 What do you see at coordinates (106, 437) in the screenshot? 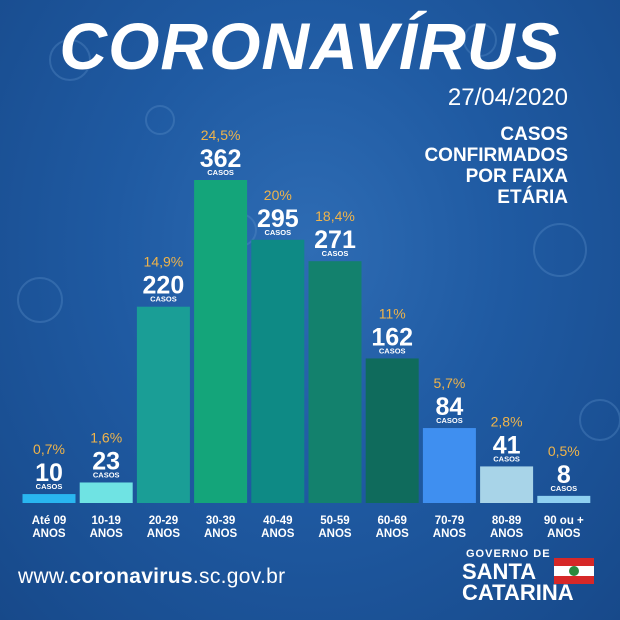
I see `bar-percent-label: 1,6%` at bounding box center [106, 437].